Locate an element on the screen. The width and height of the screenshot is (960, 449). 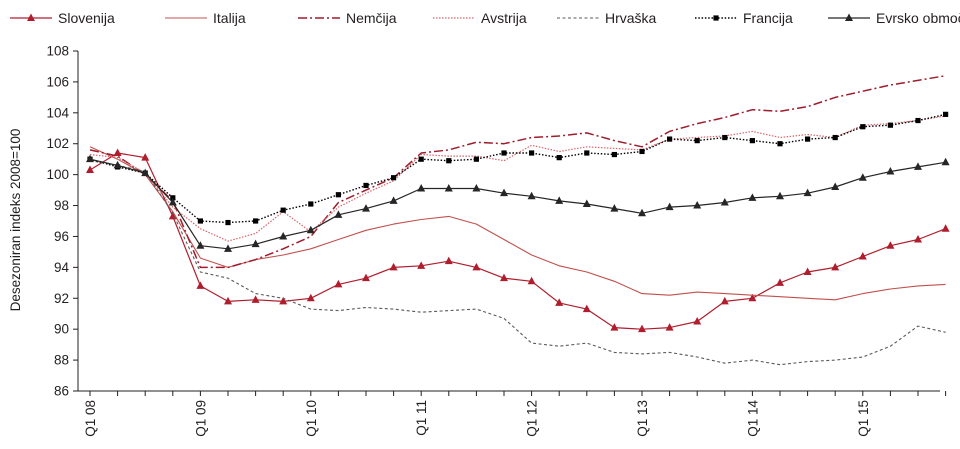
y-axis: 86 88 90 92 94 96 98 100 102 104 106 108 is located at coordinates (62, 221).